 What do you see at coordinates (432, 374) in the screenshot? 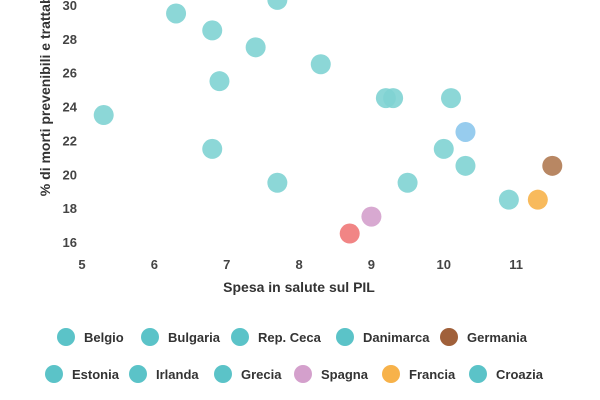
I see `legend-label: Francia` at bounding box center [432, 374].